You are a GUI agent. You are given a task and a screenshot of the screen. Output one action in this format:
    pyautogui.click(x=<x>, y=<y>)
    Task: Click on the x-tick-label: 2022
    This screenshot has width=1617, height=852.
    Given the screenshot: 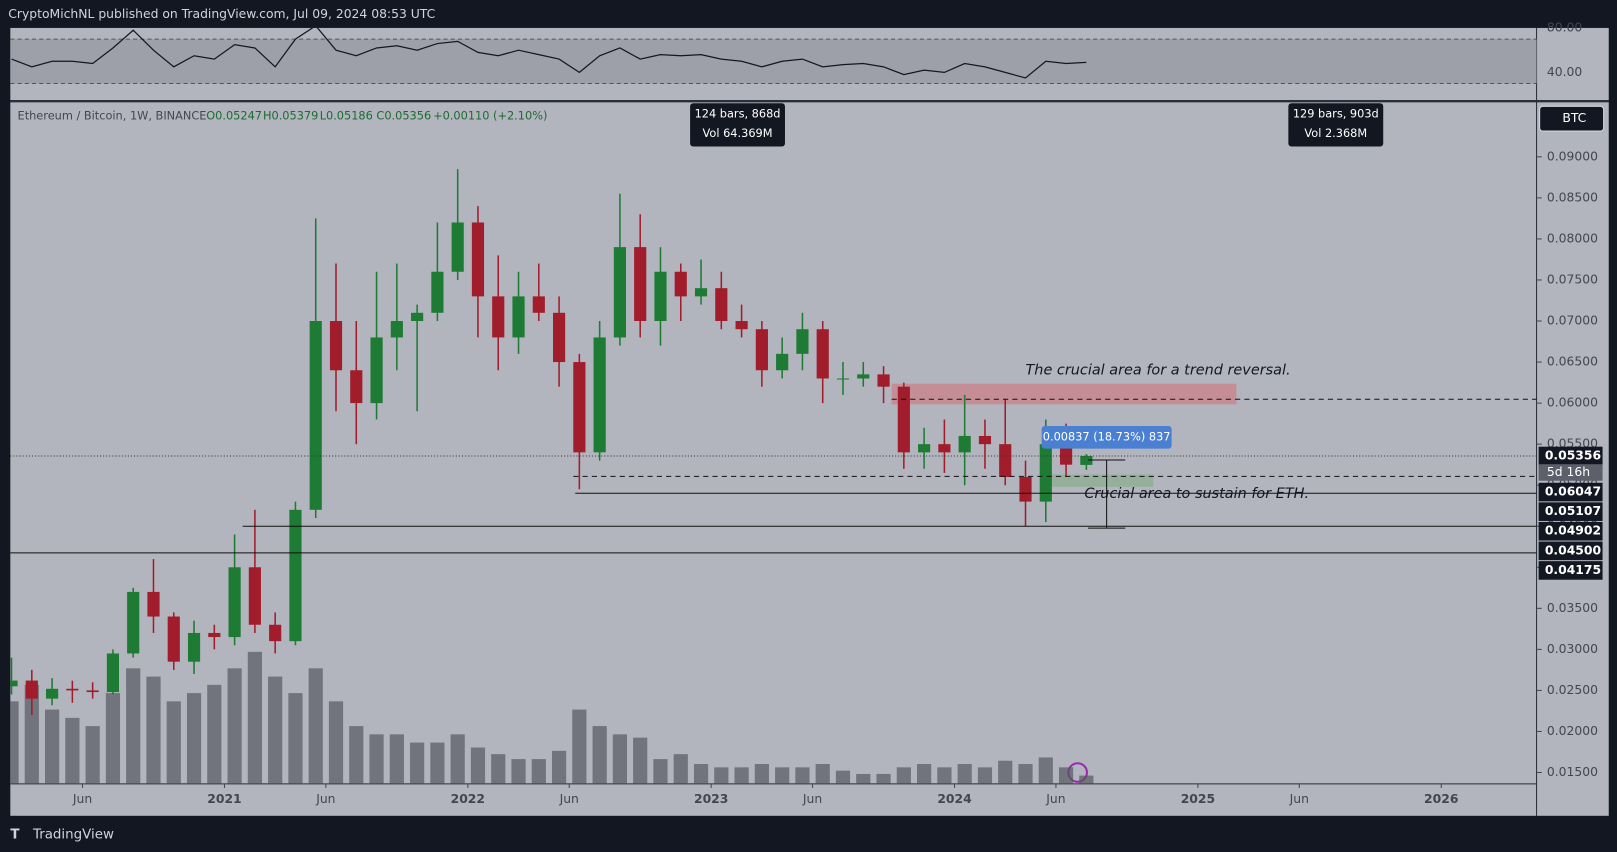 What is the action you would take?
    pyautogui.click(x=468, y=799)
    